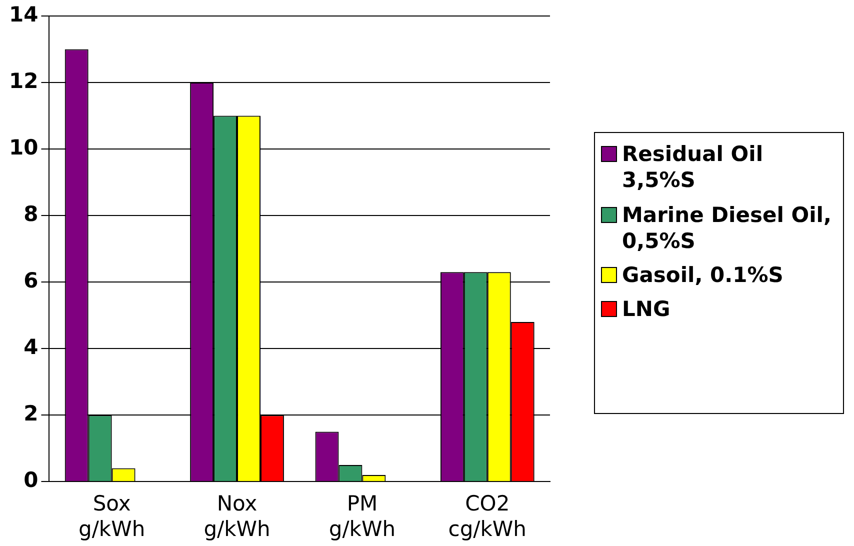 The height and width of the screenshot is (546, 854). What do you see at coordinates (112, 516) in the screenshot?
I see `x-tick-label: Sox g/kWh` at bounding box center [112, 516].